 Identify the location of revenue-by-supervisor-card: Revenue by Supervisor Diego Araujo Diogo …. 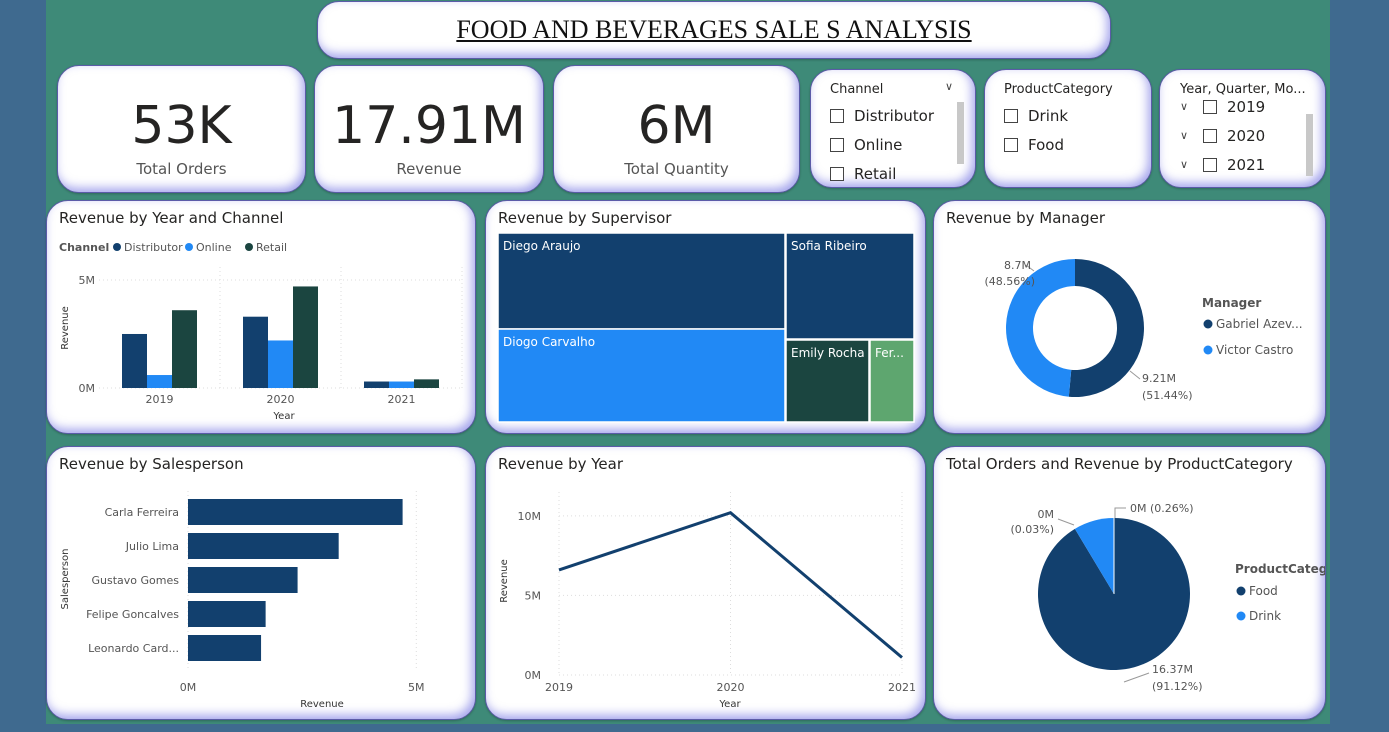
(705, 317).